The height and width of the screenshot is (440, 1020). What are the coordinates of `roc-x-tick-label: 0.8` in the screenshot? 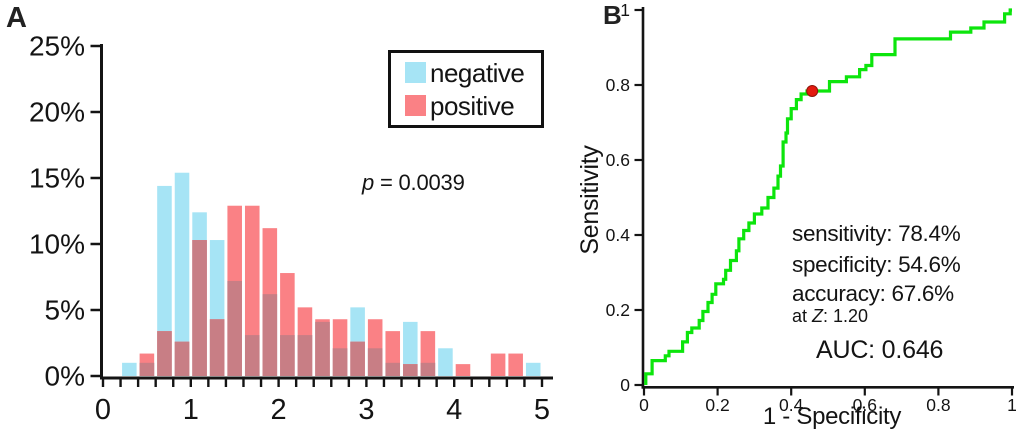 It's located at (938, 405).